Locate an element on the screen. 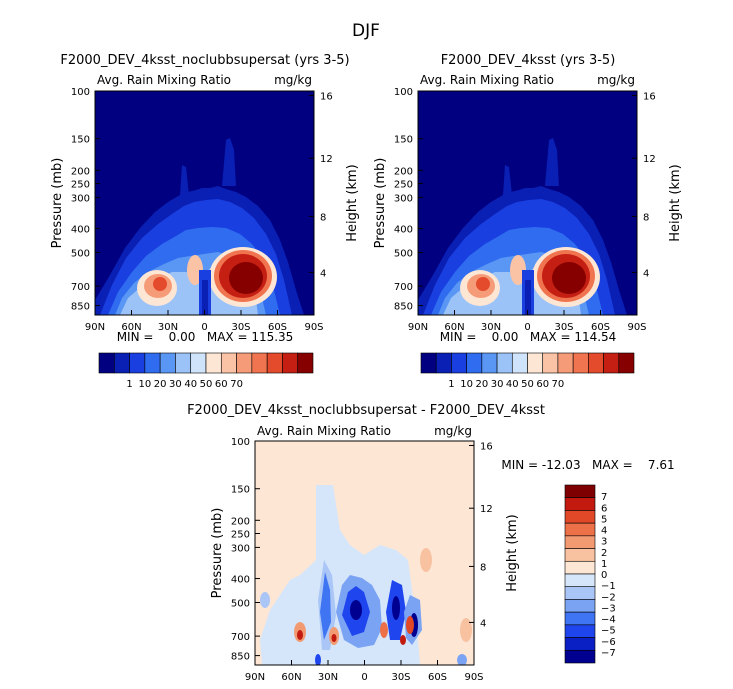  panel-right-heatmap is located at coordinates (527, 203).